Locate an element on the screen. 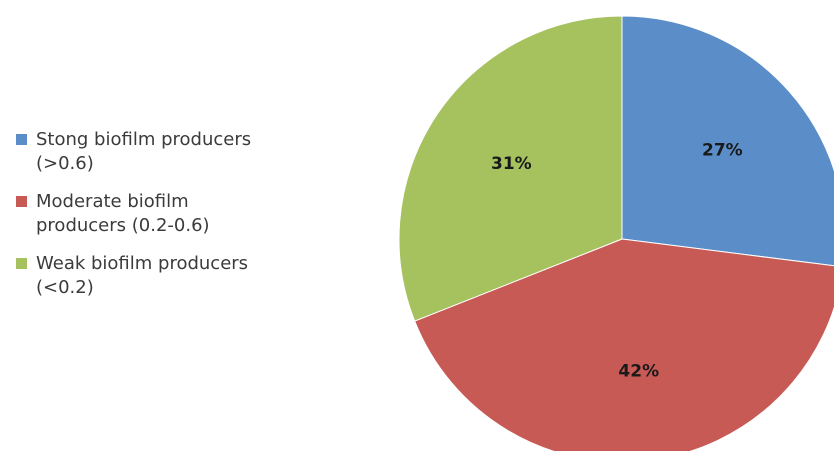  legend-swatch-strong is located at coordinates (21, 139).